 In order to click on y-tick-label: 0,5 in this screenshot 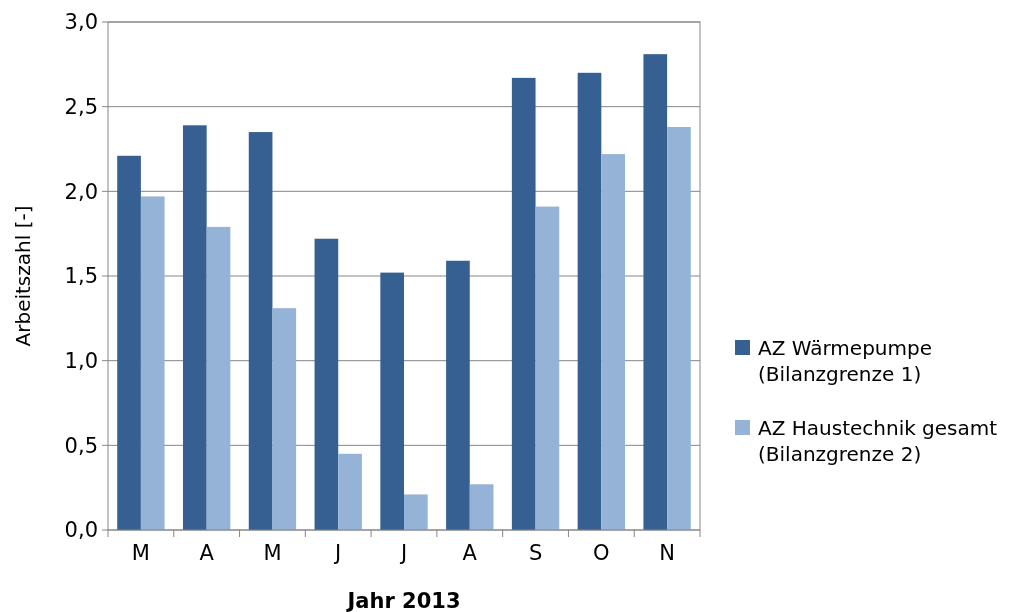, I will do `click(81, 445)`.